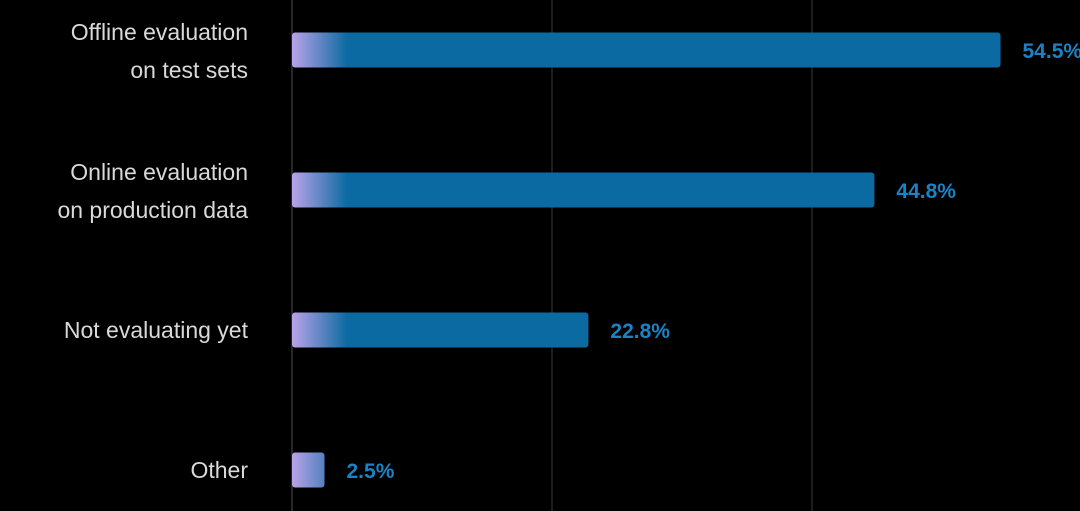  Describe the element at coordinates (640, 331) in the screenshot. I see `data-label: 22.8%` at that location.